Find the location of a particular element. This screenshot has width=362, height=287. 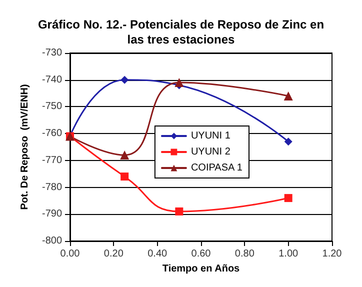

x-tick-label: 1.20 is located at coordinates (332, 254).